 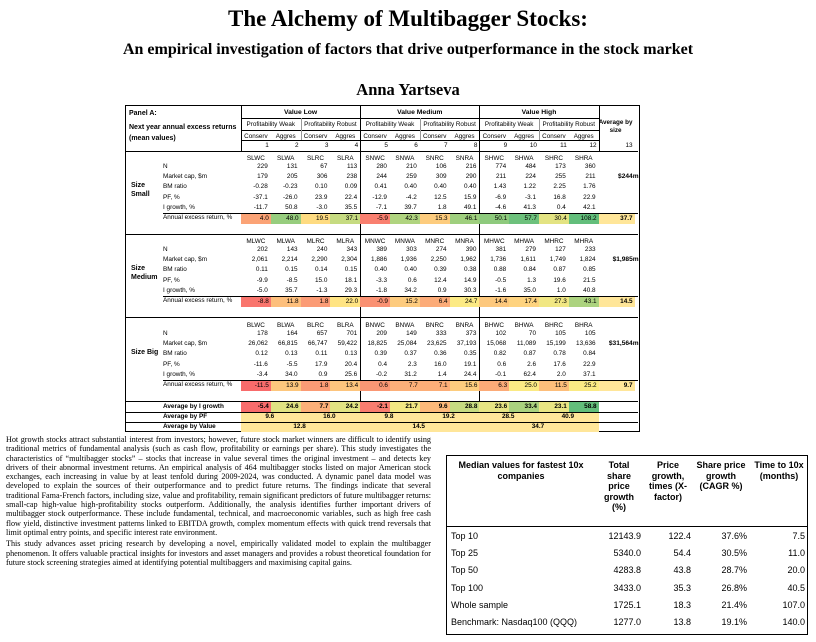 What do you see at coordinates (442, 290) in the screenshot?
I see `data-cell: 0.9` at bounding box center [442, 290].